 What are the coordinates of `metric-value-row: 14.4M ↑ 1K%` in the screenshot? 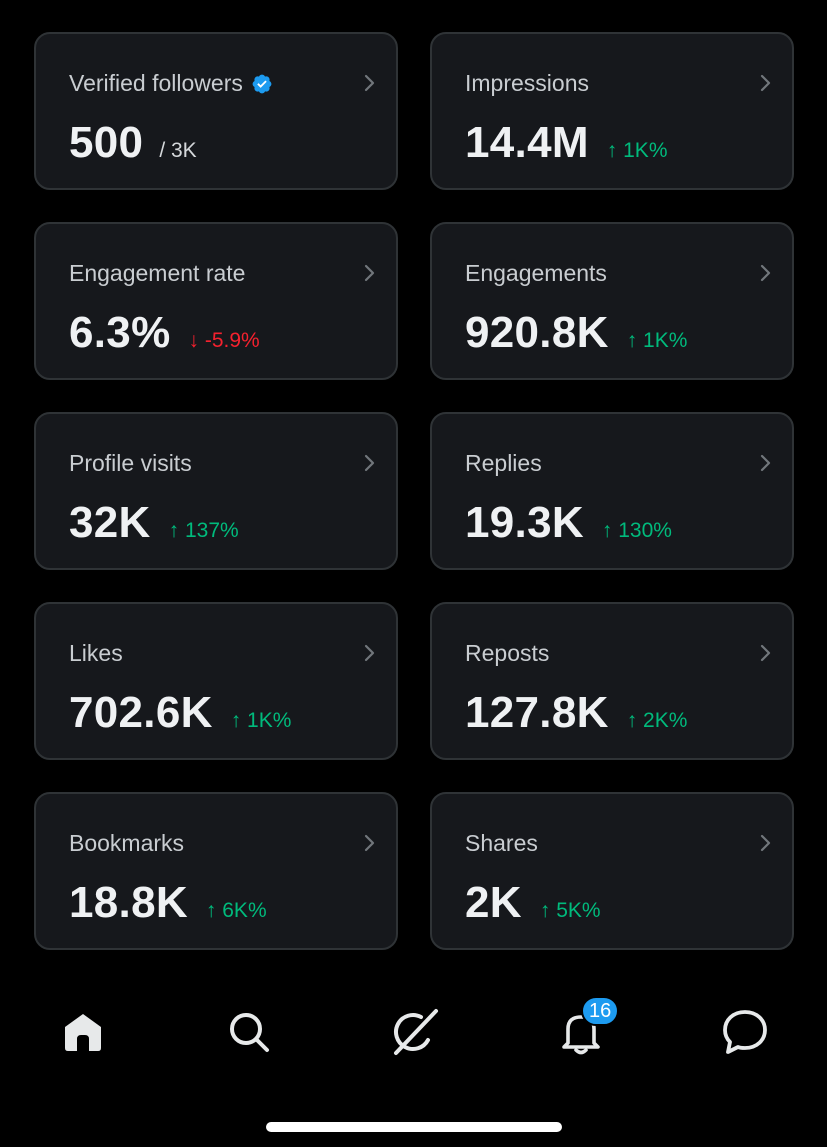 It's located at (566, 143).